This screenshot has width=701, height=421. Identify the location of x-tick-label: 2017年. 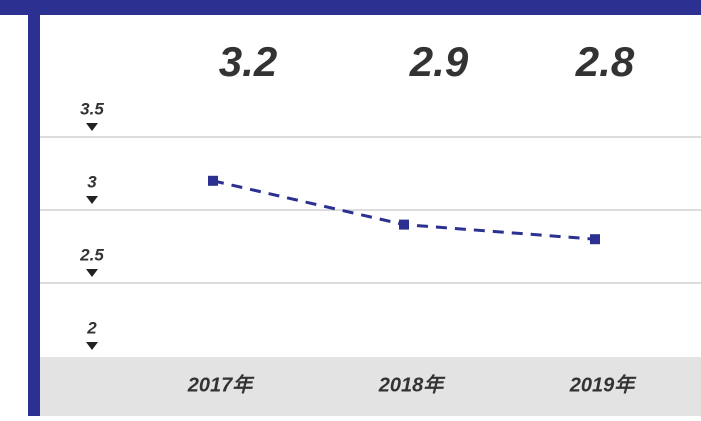
(221, 384).